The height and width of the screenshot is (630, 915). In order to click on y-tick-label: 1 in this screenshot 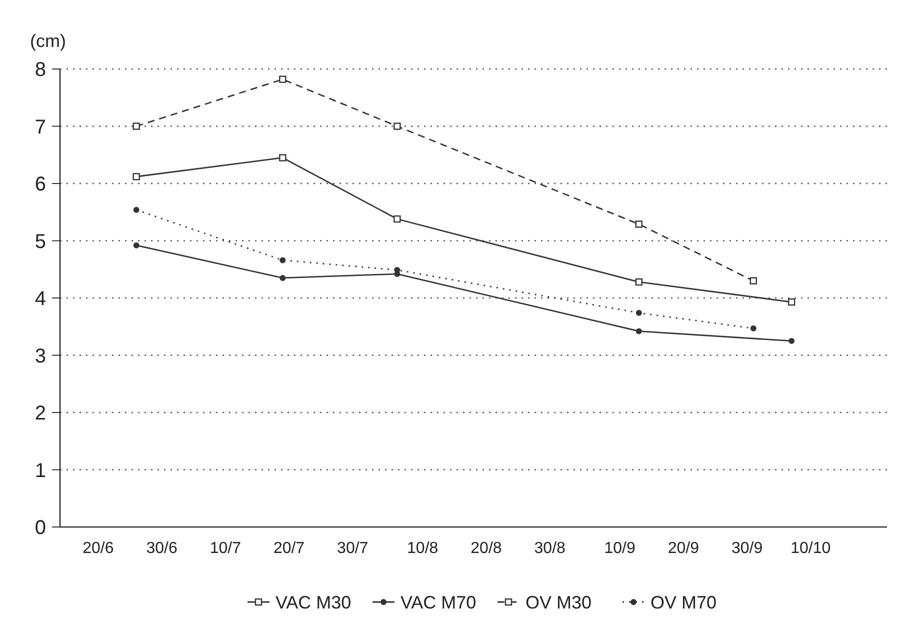, I will do `click(40, 471)`.